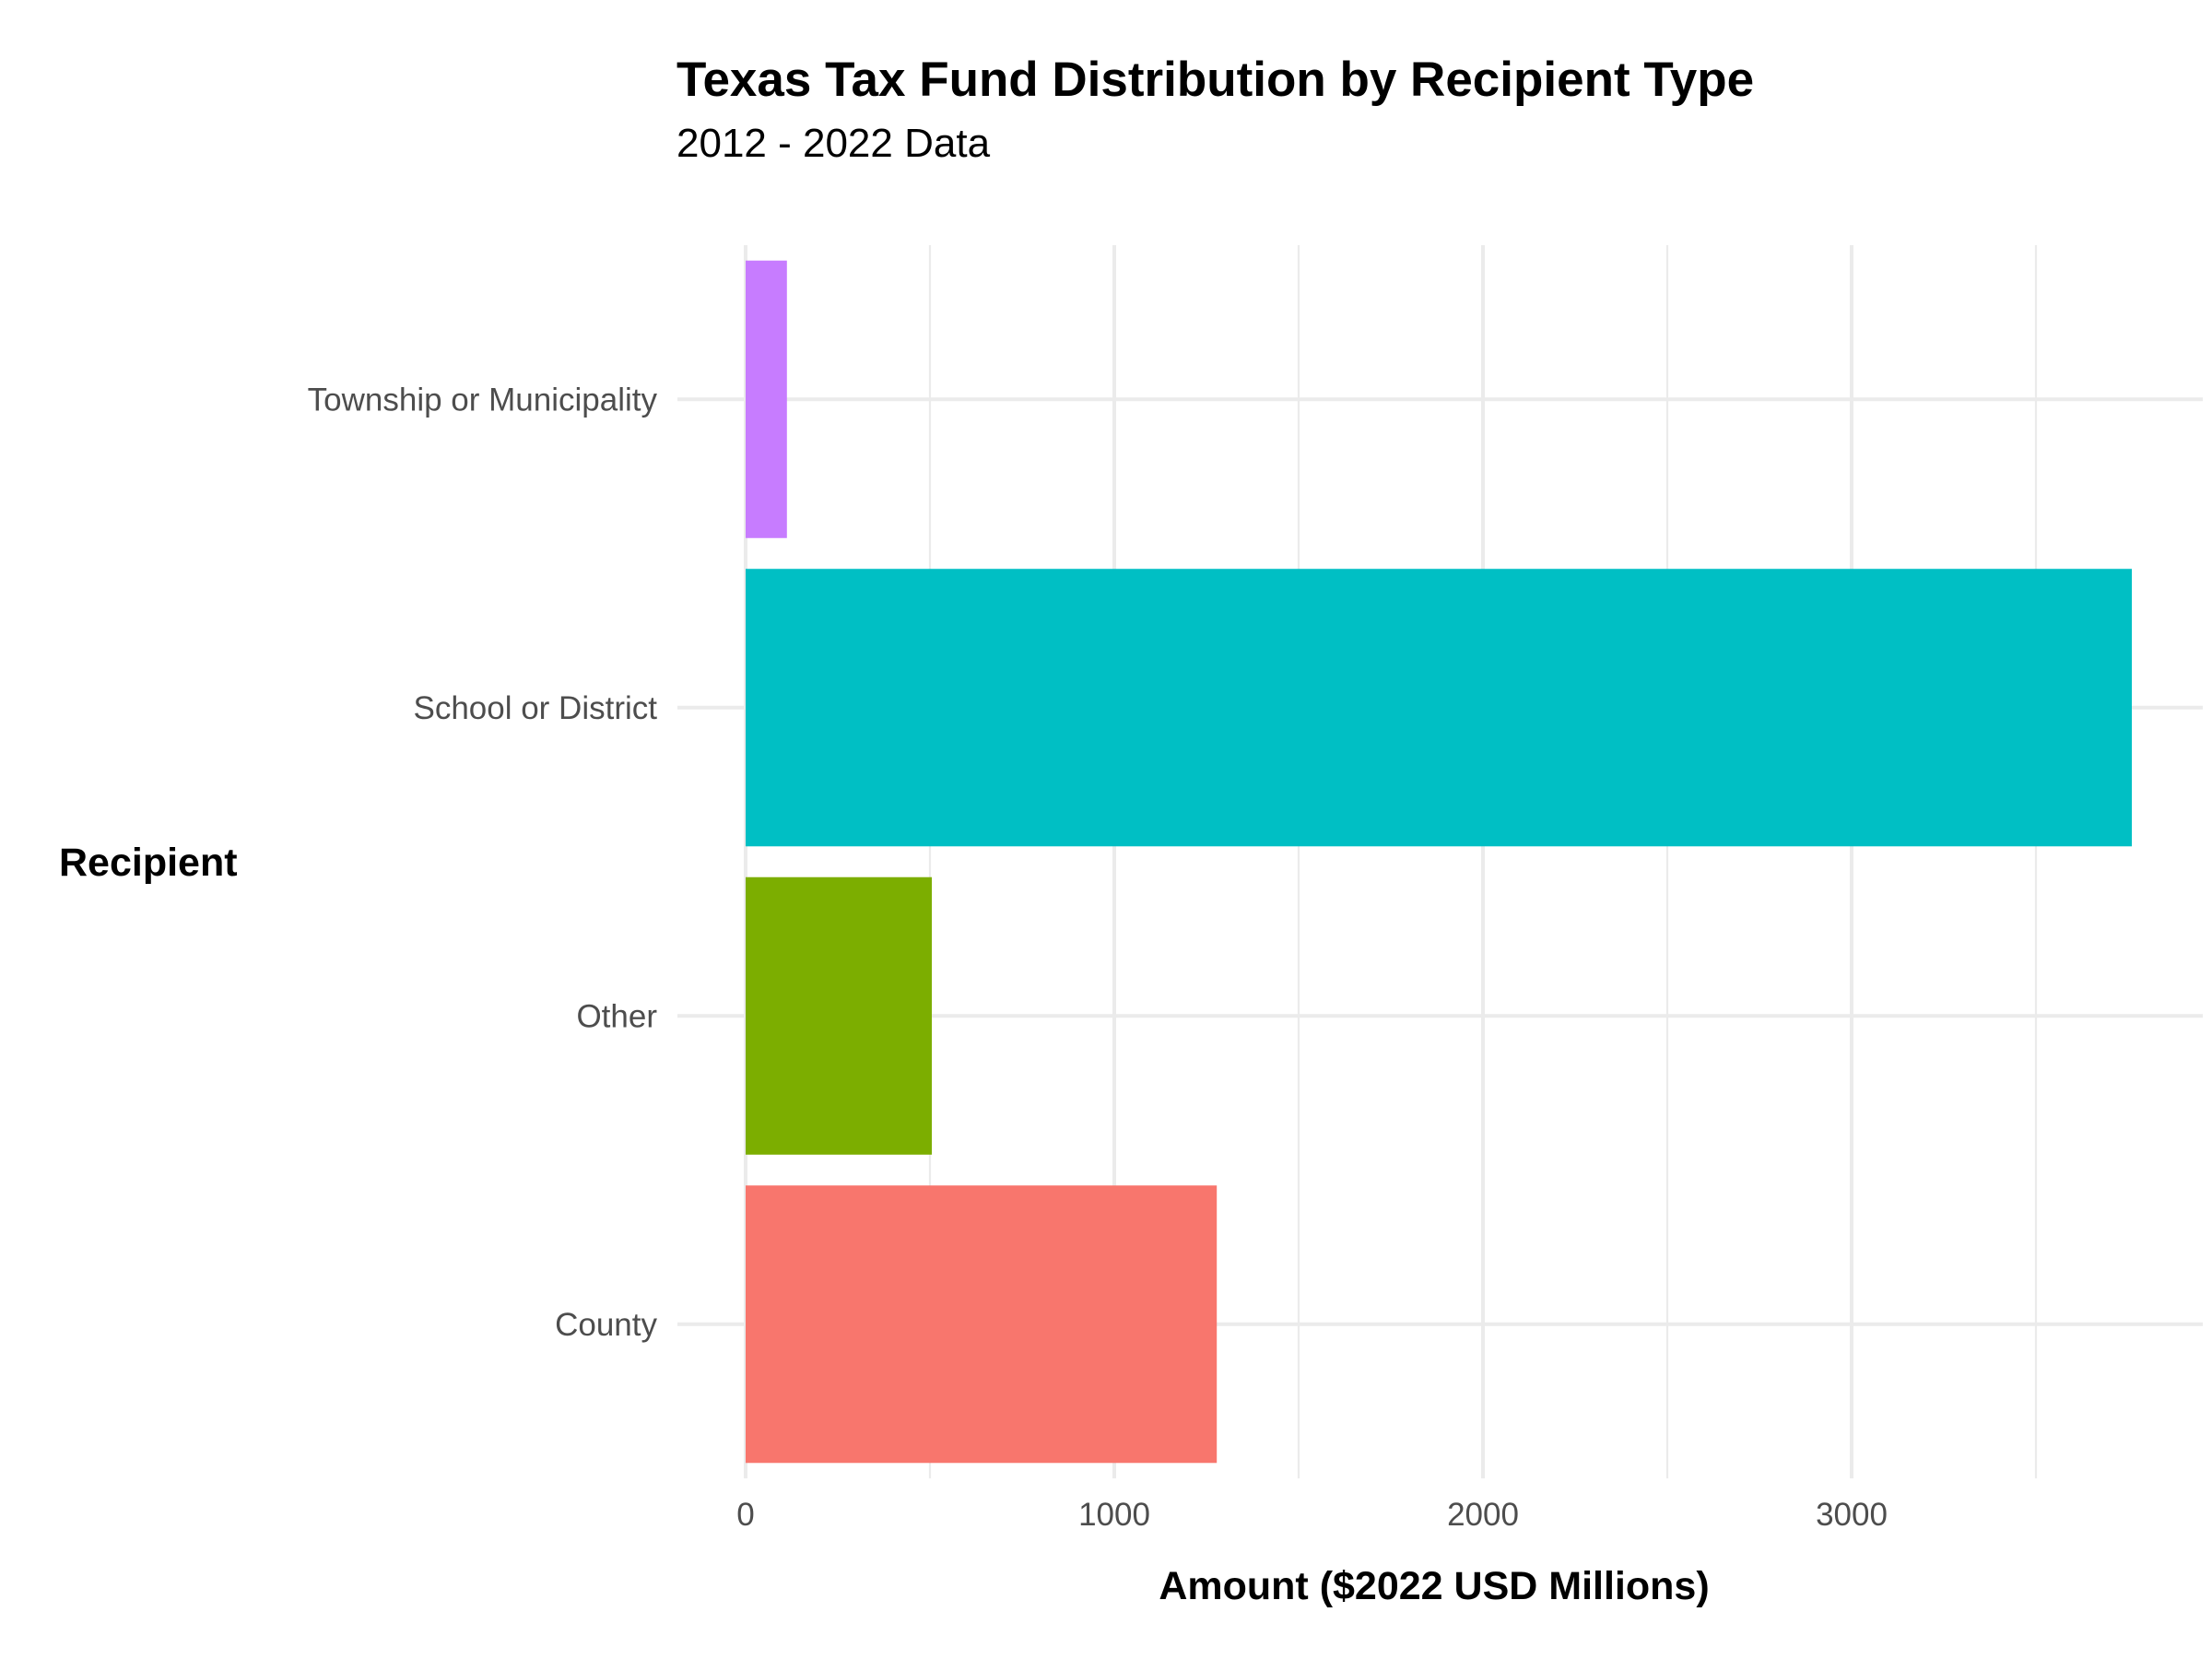 This screenshot has width=2212, height=1659. What do you see at coordinates (1434, 1586) in the screenshot?
I see `x-axis-title: Amount ($2022 USD Millions)` at bounding box center [1434, 1586].